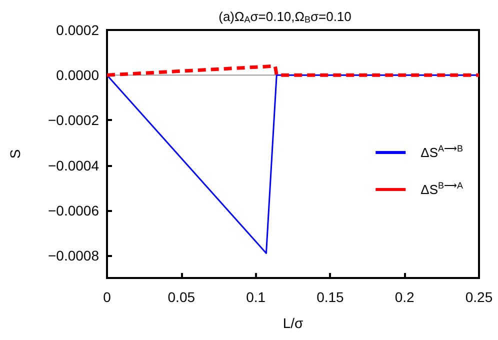 This screenshot has height=340, width=498. Describe the element at coordinates (182, 297) in the screenshot. I see `x-tick-label: 0.05` at that location.